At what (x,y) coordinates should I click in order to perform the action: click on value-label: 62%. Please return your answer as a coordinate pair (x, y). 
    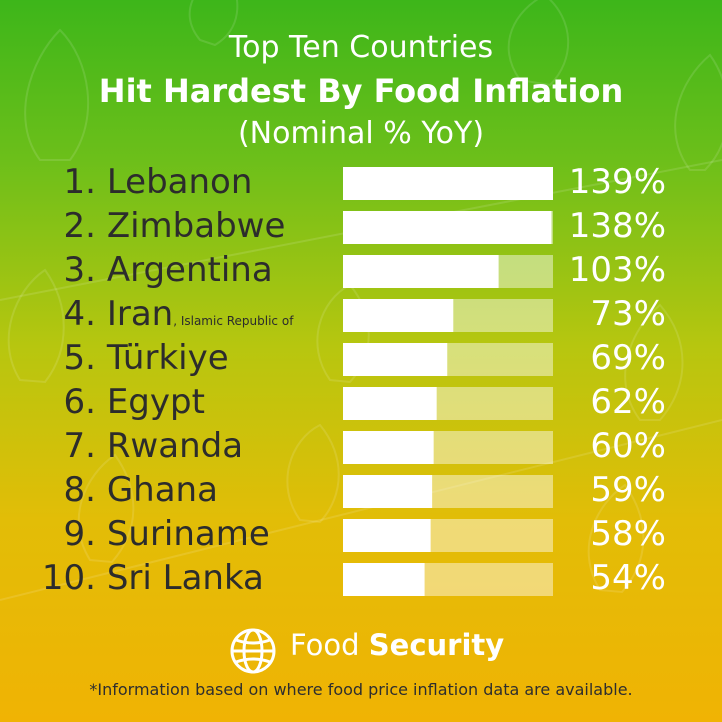
    Looking at the image, I should click on (628, 402).